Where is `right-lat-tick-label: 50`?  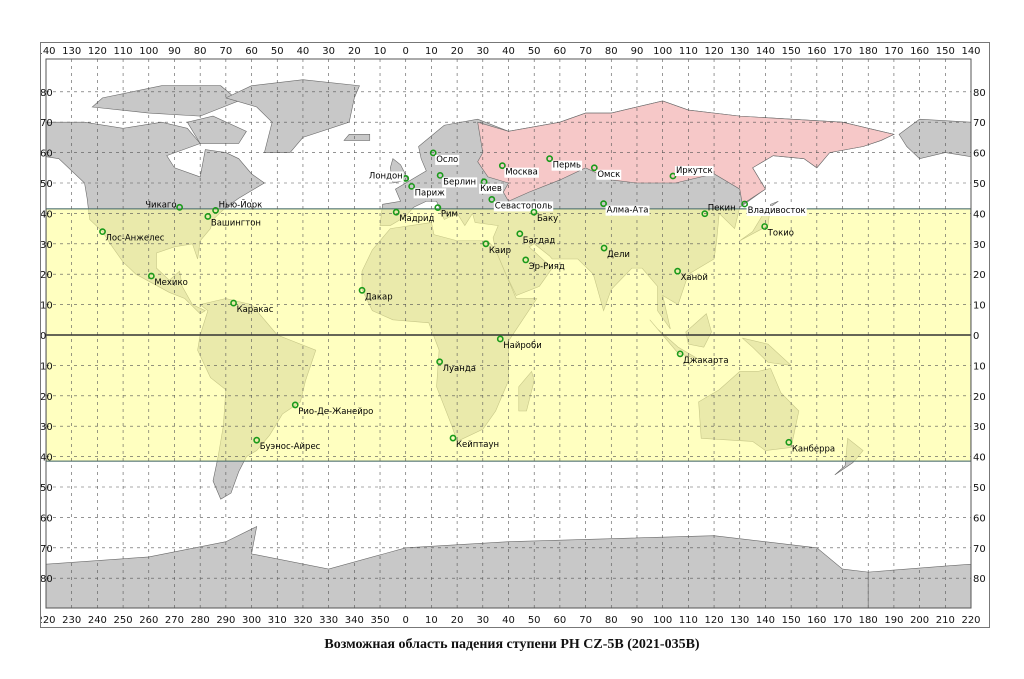
right-lat-tick-label: 50 is located at coordinates (979, 184).